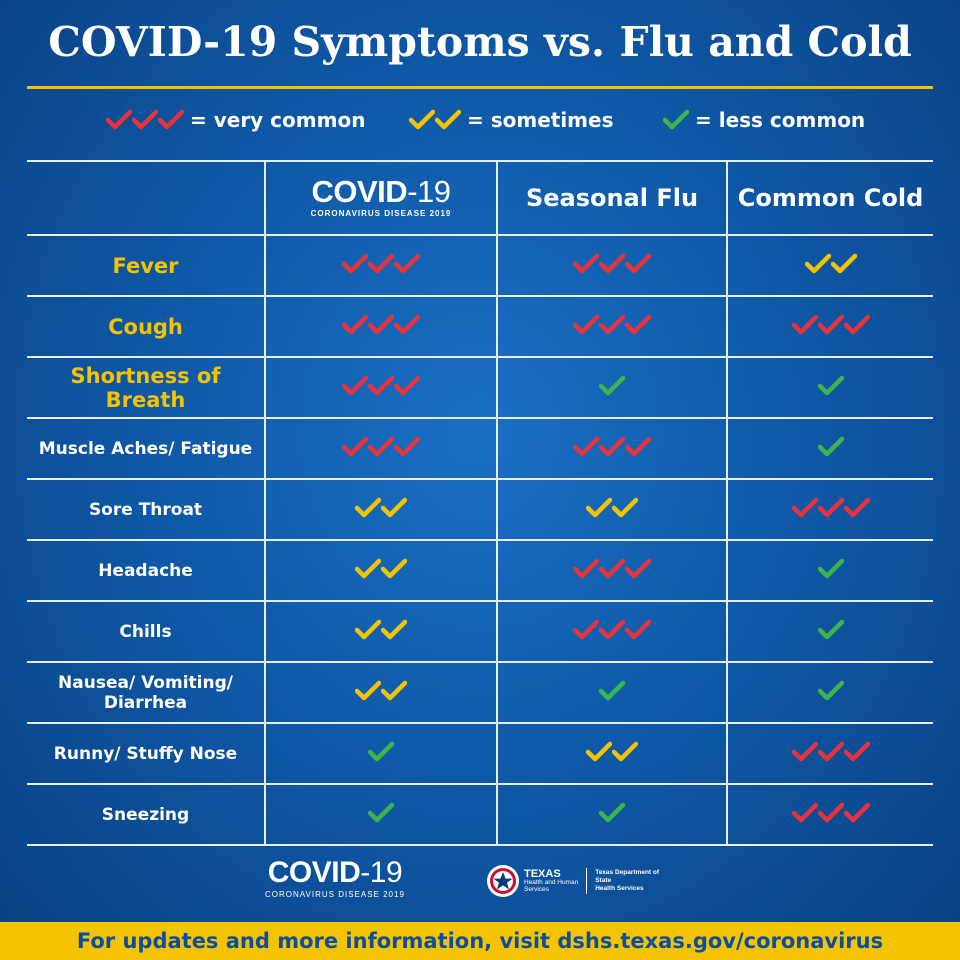 This screenshot has width=960, height=960. I want to click on covid-logo-sub: CORONAVIRUS DISEASE 2019, so click(381, 213).